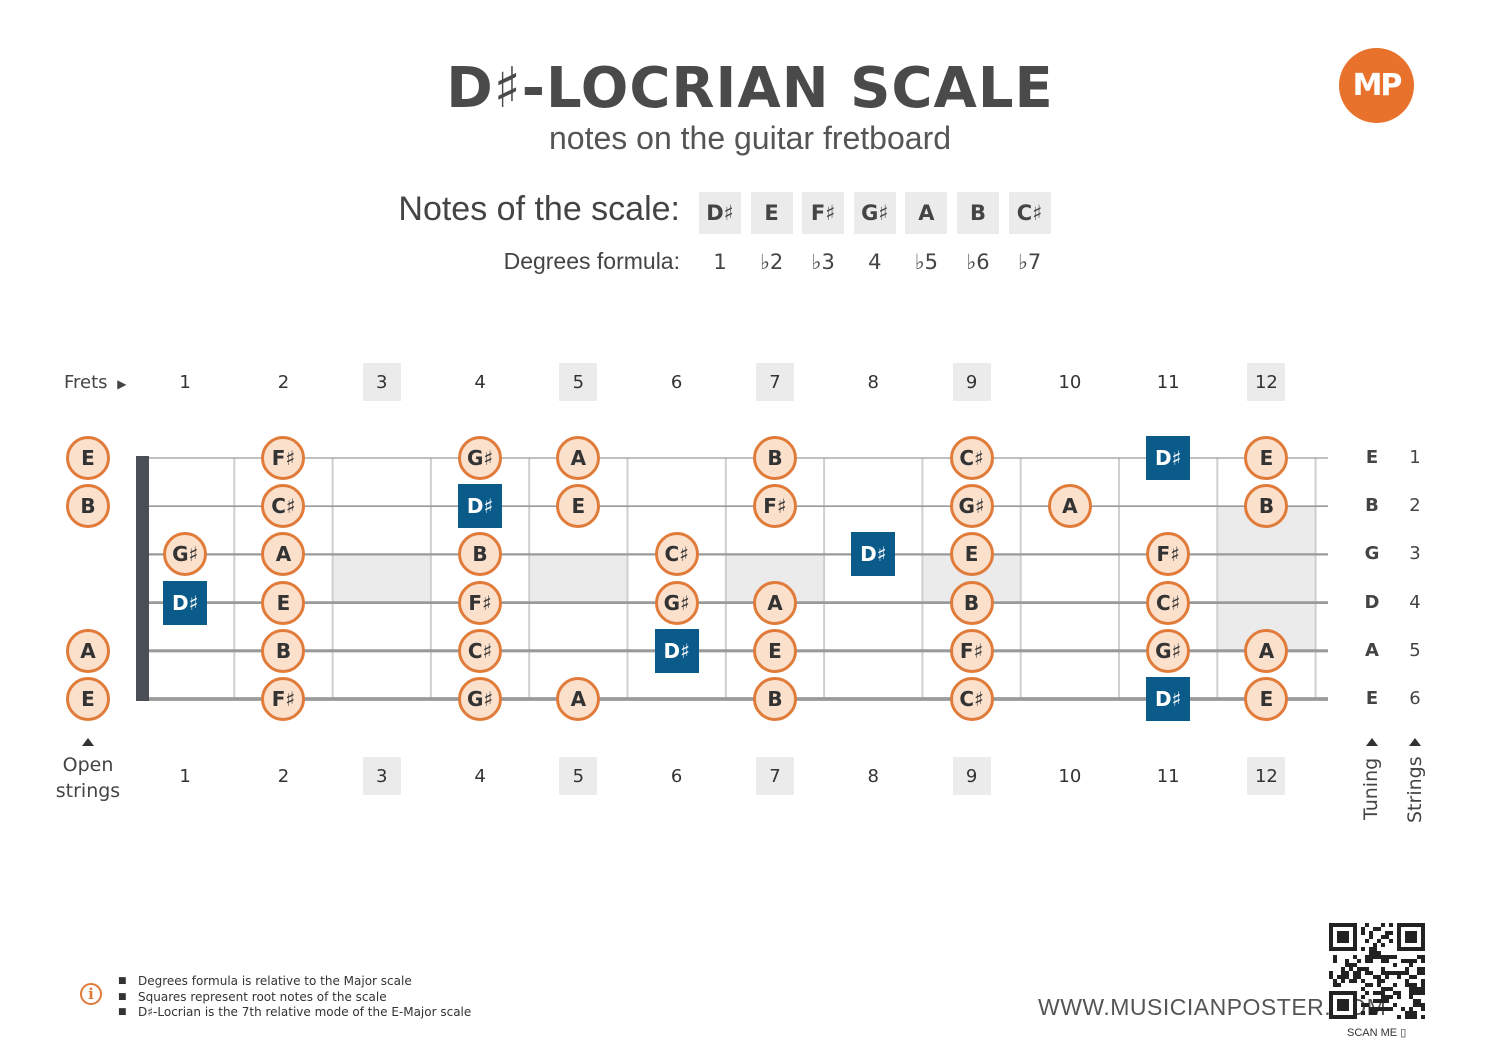  What do you see at coordinates (142, 578) in the screenshot?
I see `nut` at bounding box center [142, 578].